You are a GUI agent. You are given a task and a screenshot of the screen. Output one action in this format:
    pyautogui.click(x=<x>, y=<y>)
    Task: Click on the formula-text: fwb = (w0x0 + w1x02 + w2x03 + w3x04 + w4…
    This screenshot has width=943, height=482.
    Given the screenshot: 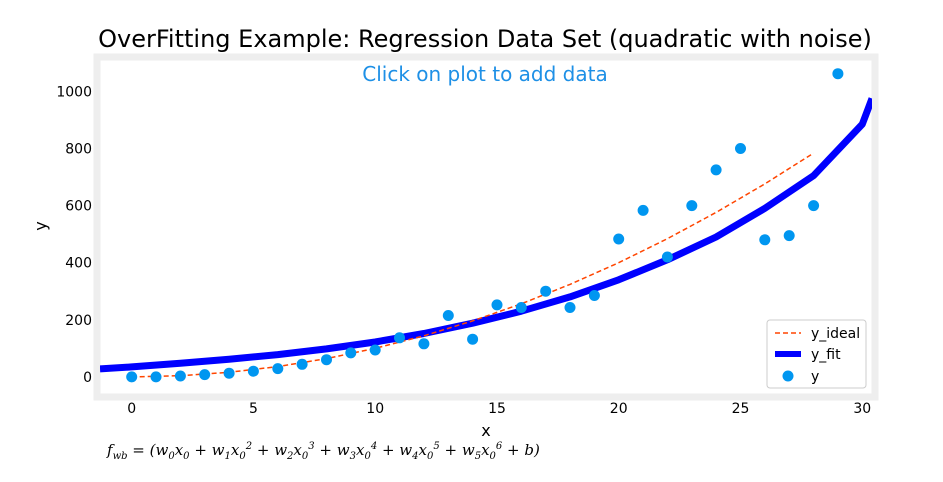 What is the action you would take?
    pyautogui.click(x=323, y=451)
    